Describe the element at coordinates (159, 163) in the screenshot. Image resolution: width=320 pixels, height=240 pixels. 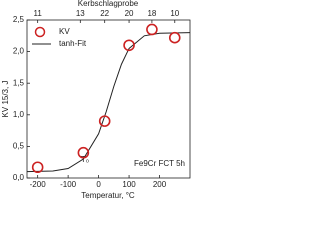
I see `annotation: Fe9Cr FCT 5h` at that location.